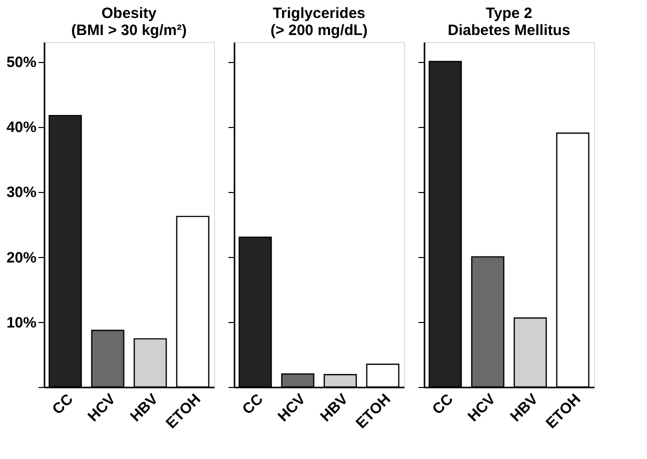  What do you see at coordinates (21, 323) in the screenshot?
I see `y-tick-label: 10%` at bounding box center [21, 323].